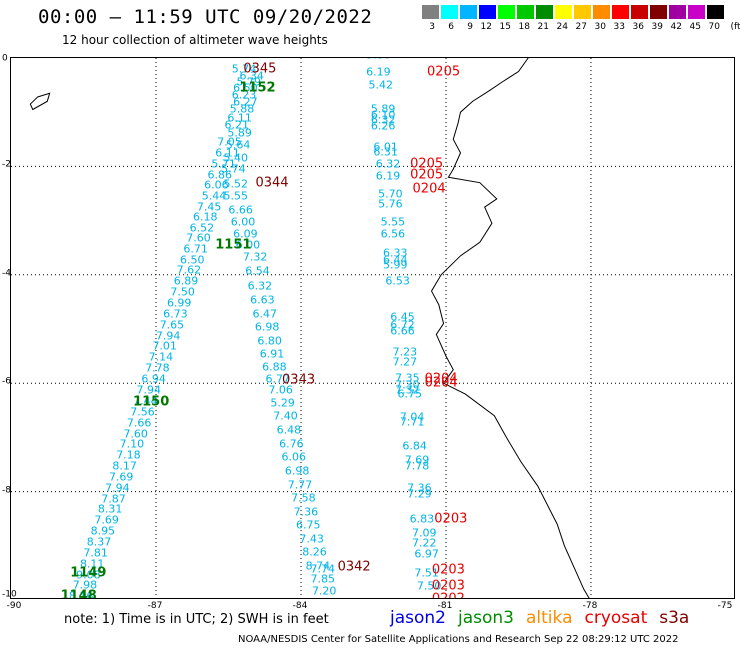  I want to click on swh-label: 6.23, so click(244, 95).